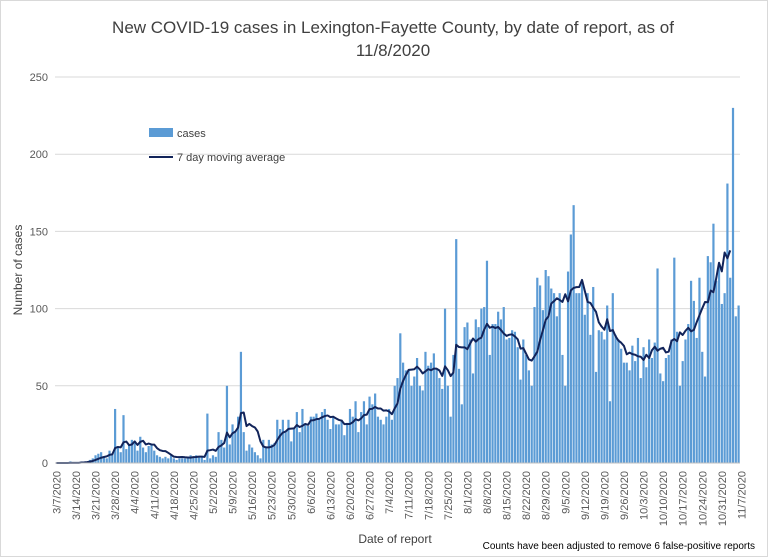  I want to click on y-tick-label: 0, so click(45, 464).